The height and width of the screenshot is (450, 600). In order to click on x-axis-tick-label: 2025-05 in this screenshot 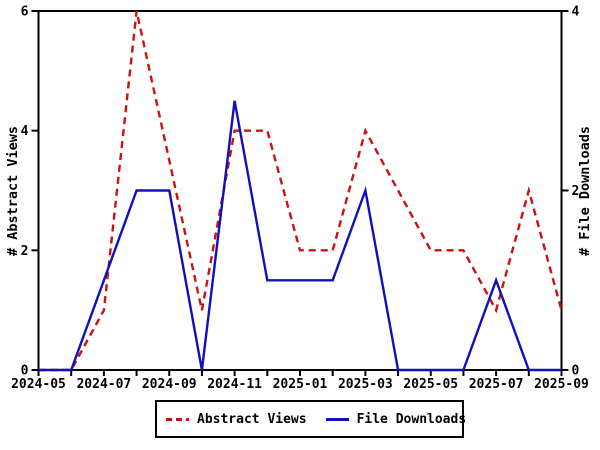, I will do `click(430, 384)`.